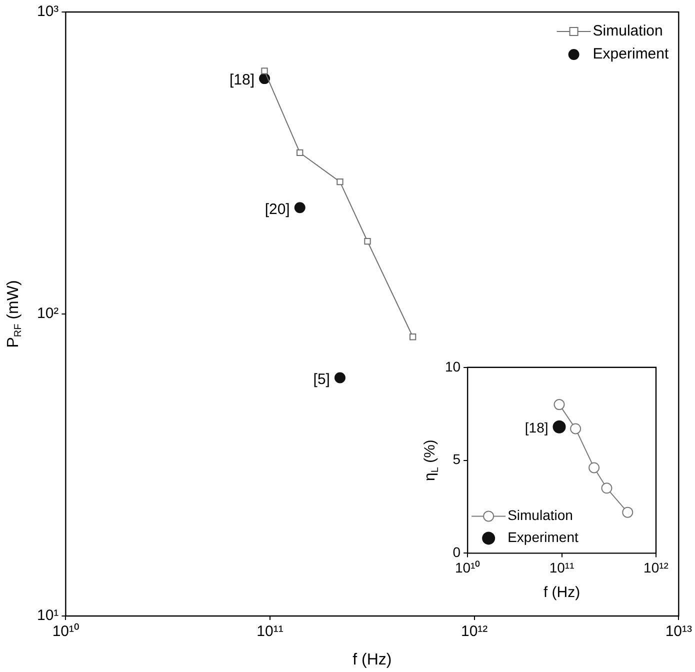  I want to click on x-tick-label: 10¹³, so click(678, 631).